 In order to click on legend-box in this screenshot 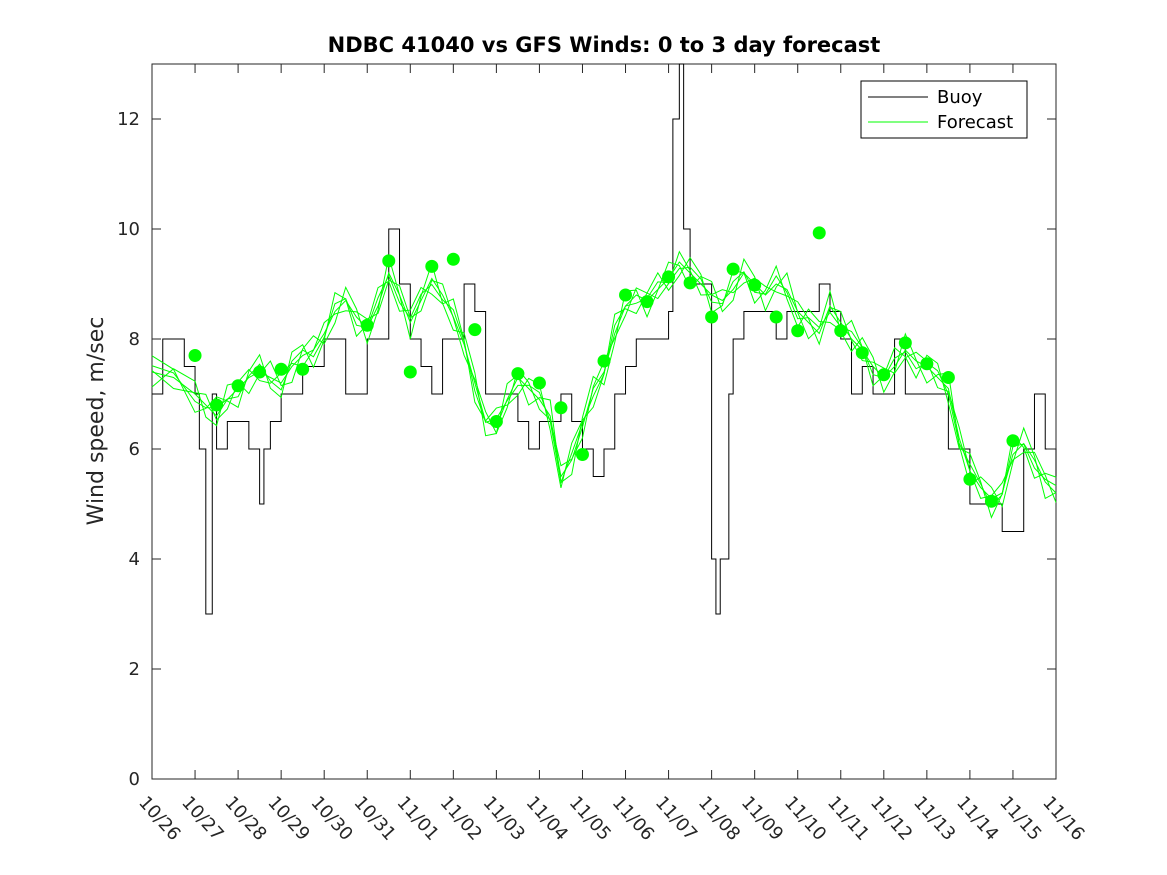, I will do `click(944, 109)`.